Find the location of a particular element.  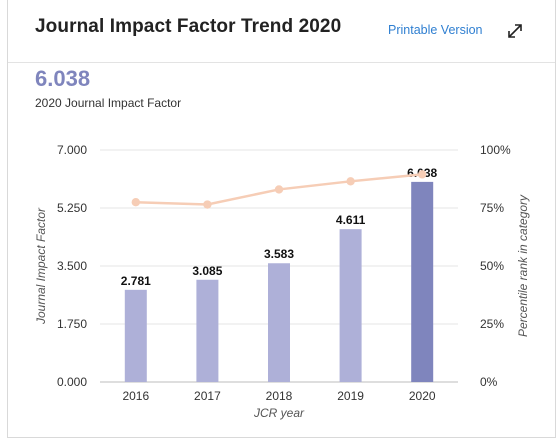

percentile-point-2017 is located at coordinates (207, 204).